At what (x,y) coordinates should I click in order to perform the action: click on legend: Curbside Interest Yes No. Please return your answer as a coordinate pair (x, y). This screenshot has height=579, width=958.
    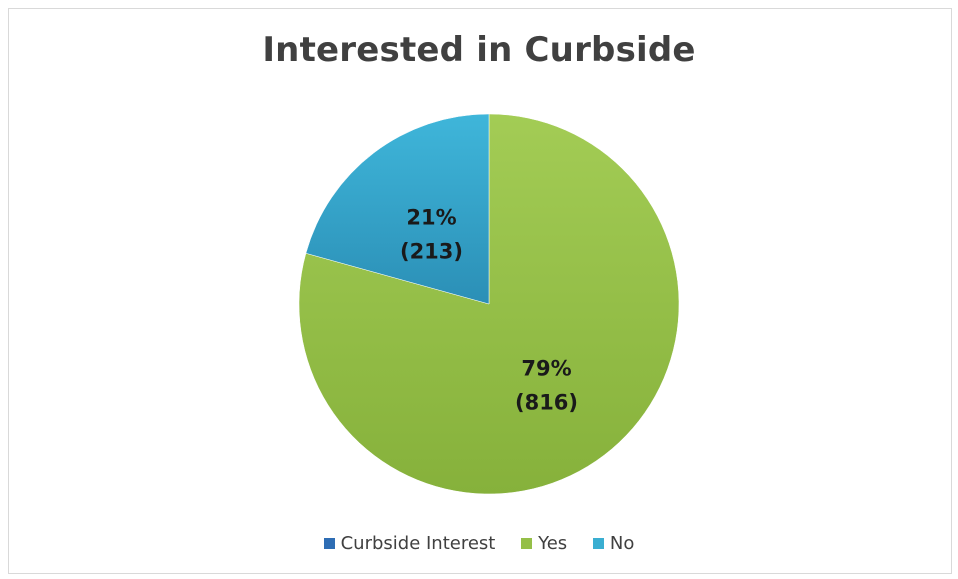
    Looking at the image, I should click on (479, 543).